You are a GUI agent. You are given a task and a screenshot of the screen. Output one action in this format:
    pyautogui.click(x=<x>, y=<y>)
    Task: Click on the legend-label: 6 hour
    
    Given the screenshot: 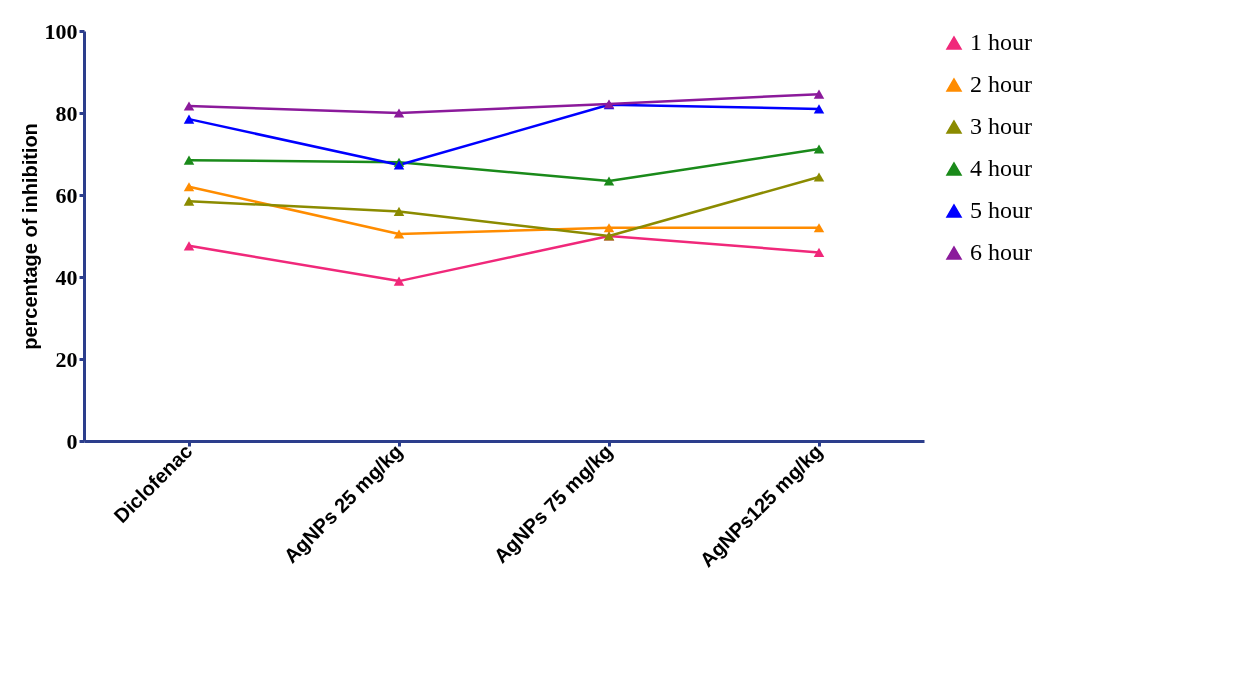 What is the action you would take?
    pyautogui.click(x=1001, y=252)
    